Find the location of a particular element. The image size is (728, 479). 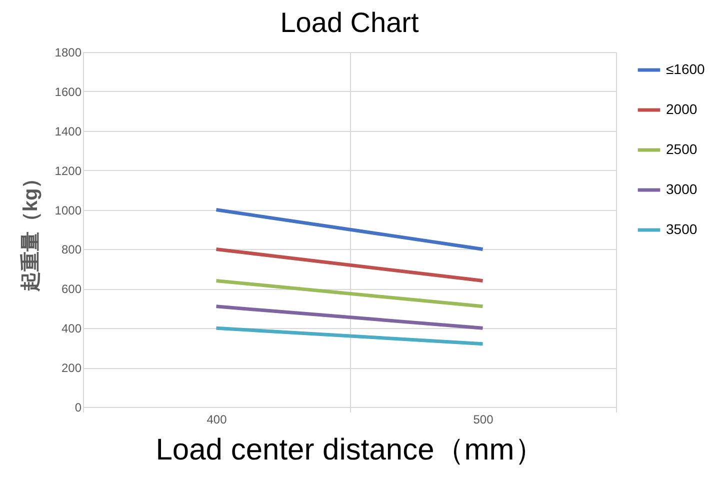

legend-label: 3000 is located at coordinates (682, 189).